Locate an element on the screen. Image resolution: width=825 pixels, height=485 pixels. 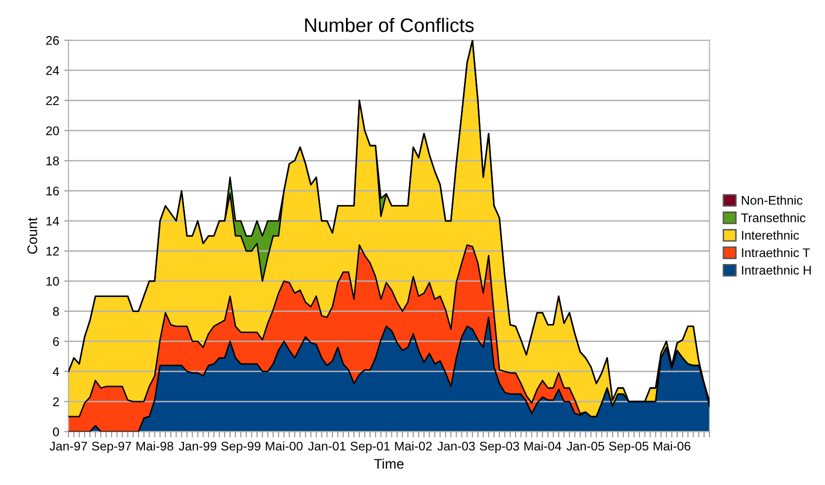
y-tick-label: 24 is located at coordinates (53, 70).